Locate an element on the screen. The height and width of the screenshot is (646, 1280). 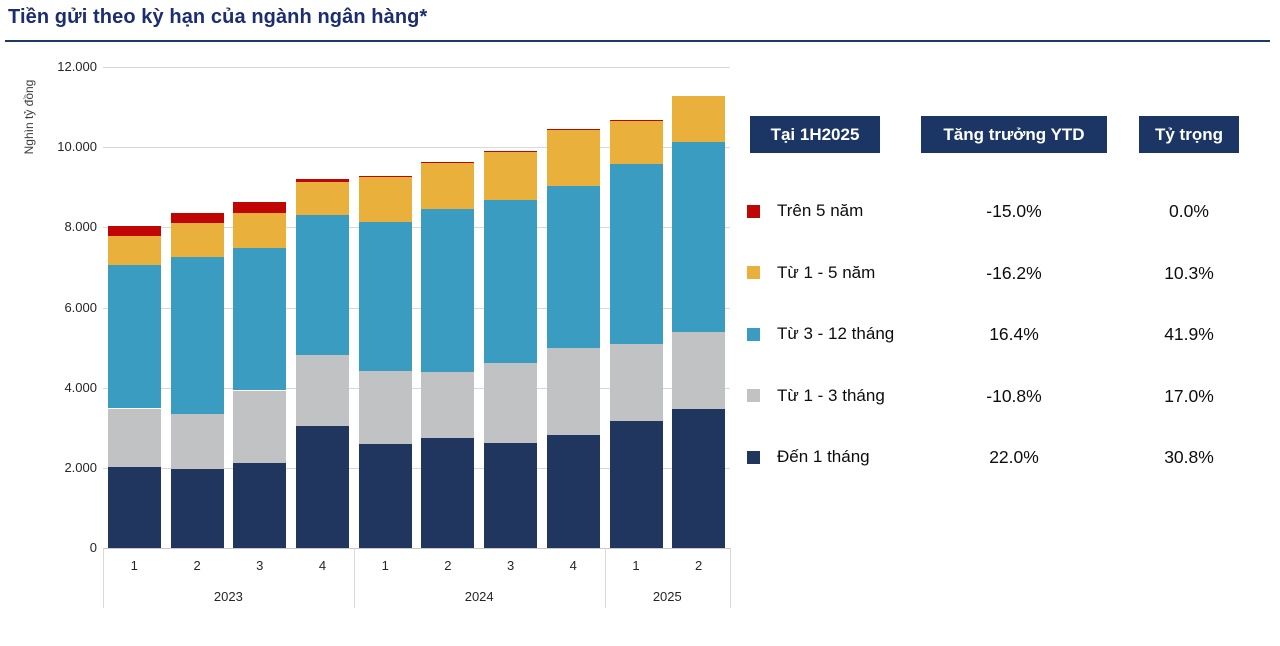
y-tick-label: 6.000 is located at coordinates (80, 307).